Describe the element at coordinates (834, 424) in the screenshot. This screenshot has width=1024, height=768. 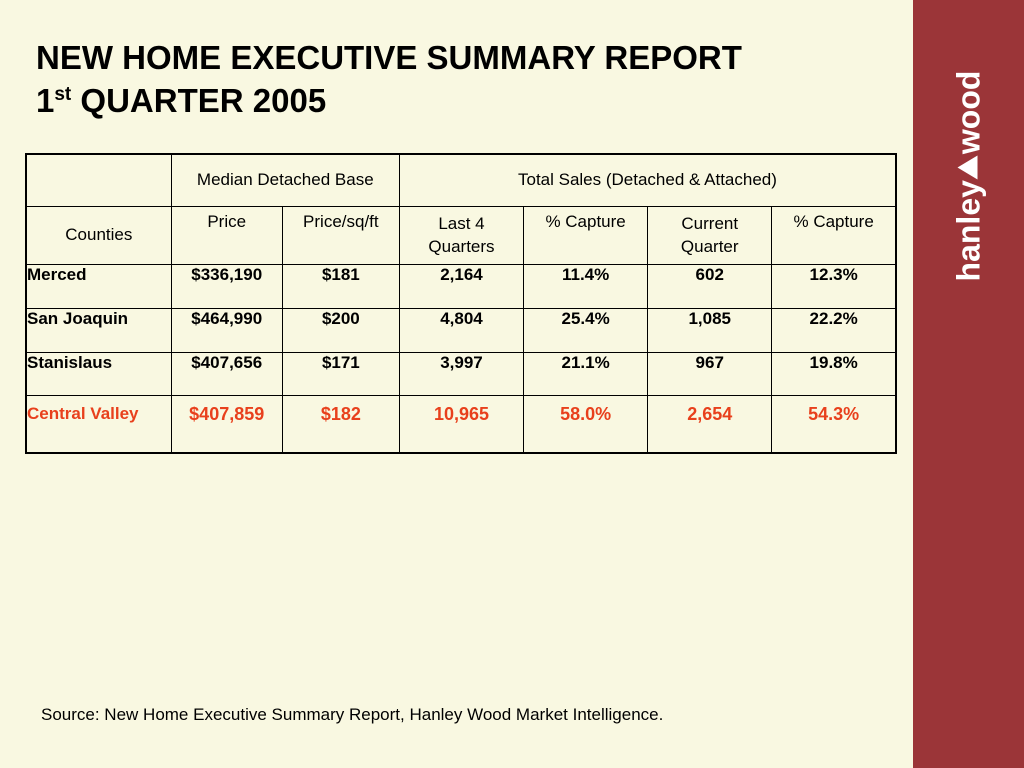
I see `total-capture-cell-2: 54.3%` at that location.